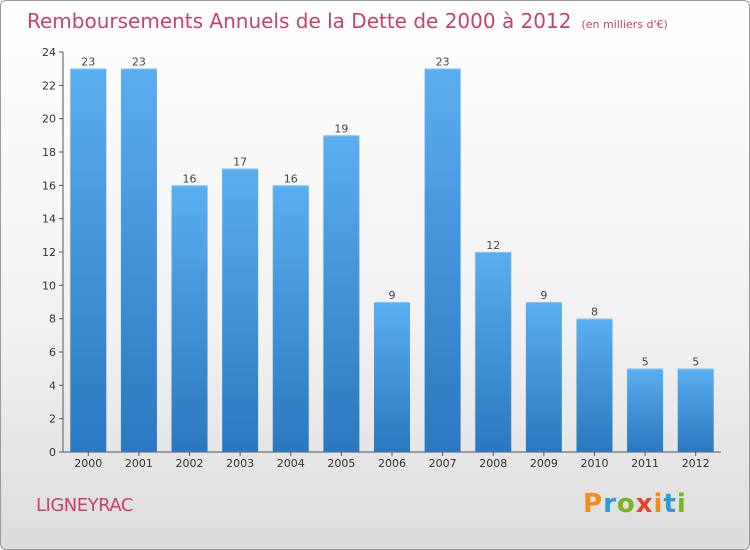  I want to click on x-tick-label: 2005, so click(341, 463).